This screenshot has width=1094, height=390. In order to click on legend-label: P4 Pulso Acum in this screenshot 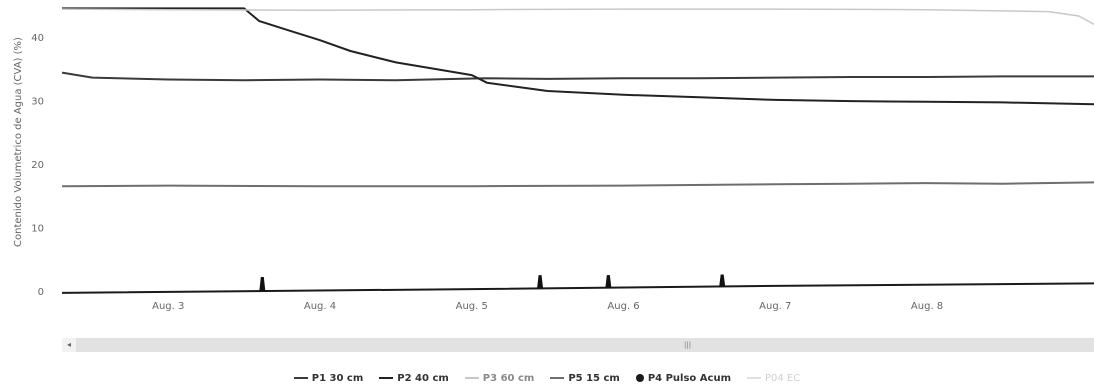, I will do `click(689, 378)`.